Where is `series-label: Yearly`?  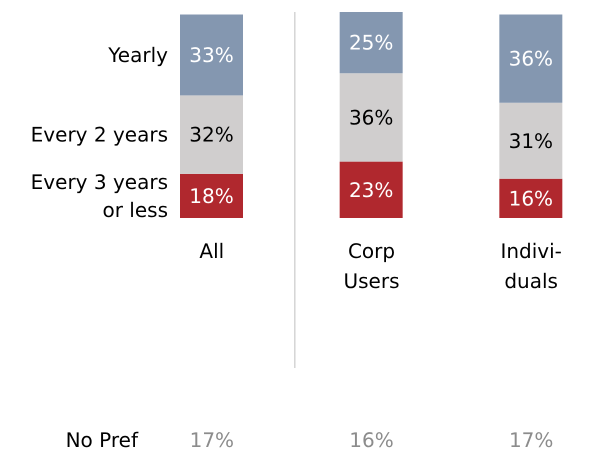 series-label: Yearly is located at coordinates (137, 54).